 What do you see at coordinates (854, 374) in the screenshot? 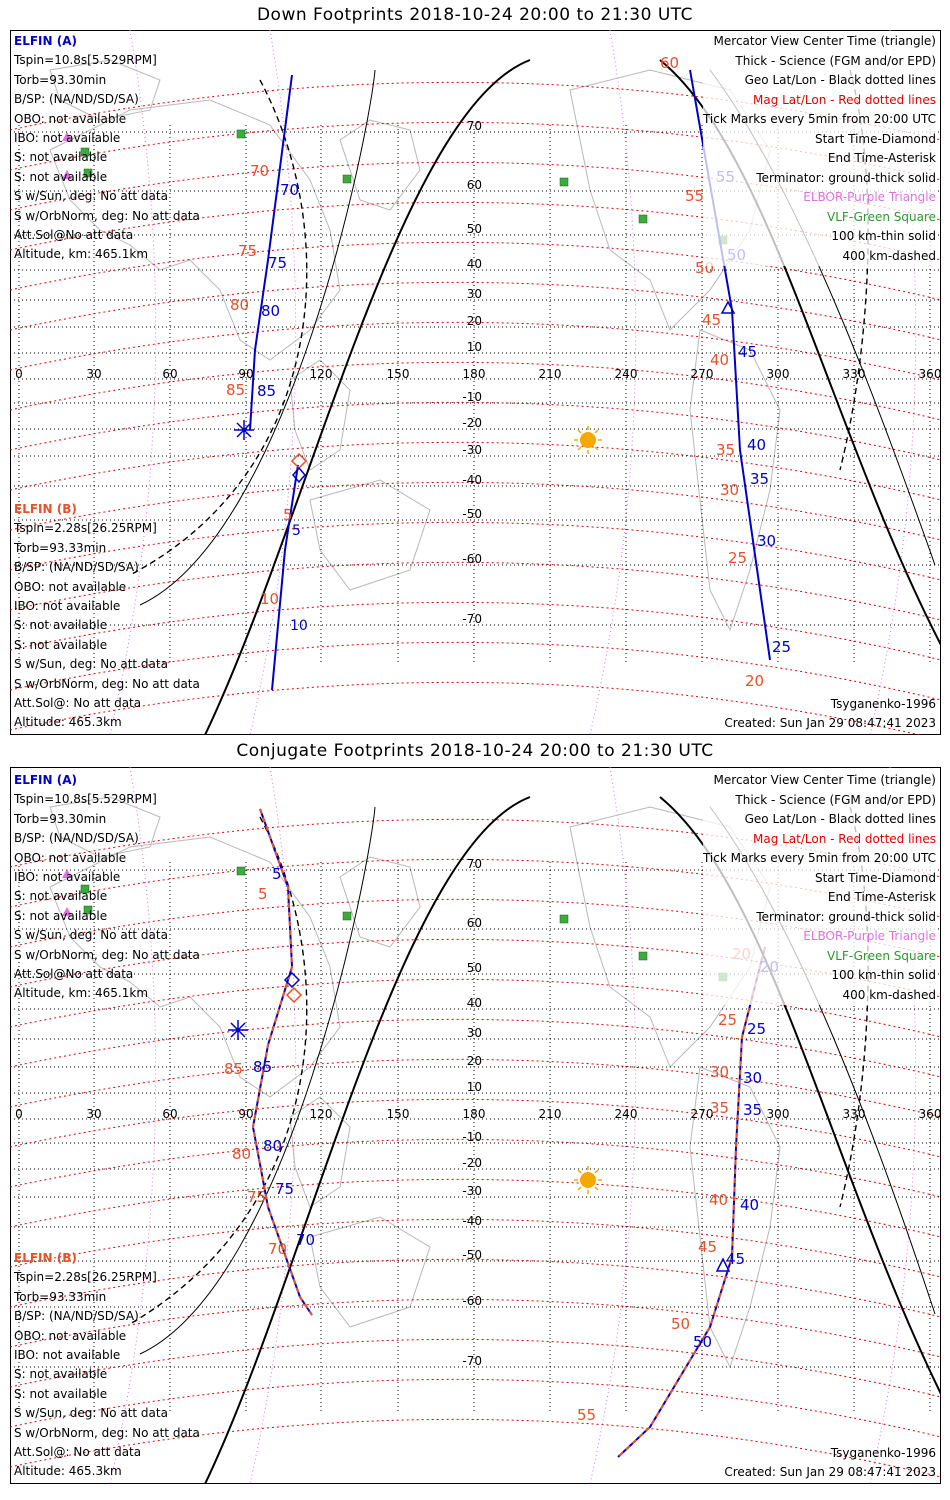
I see `lon-tick-label: 330` at bounding box center [854, 374].